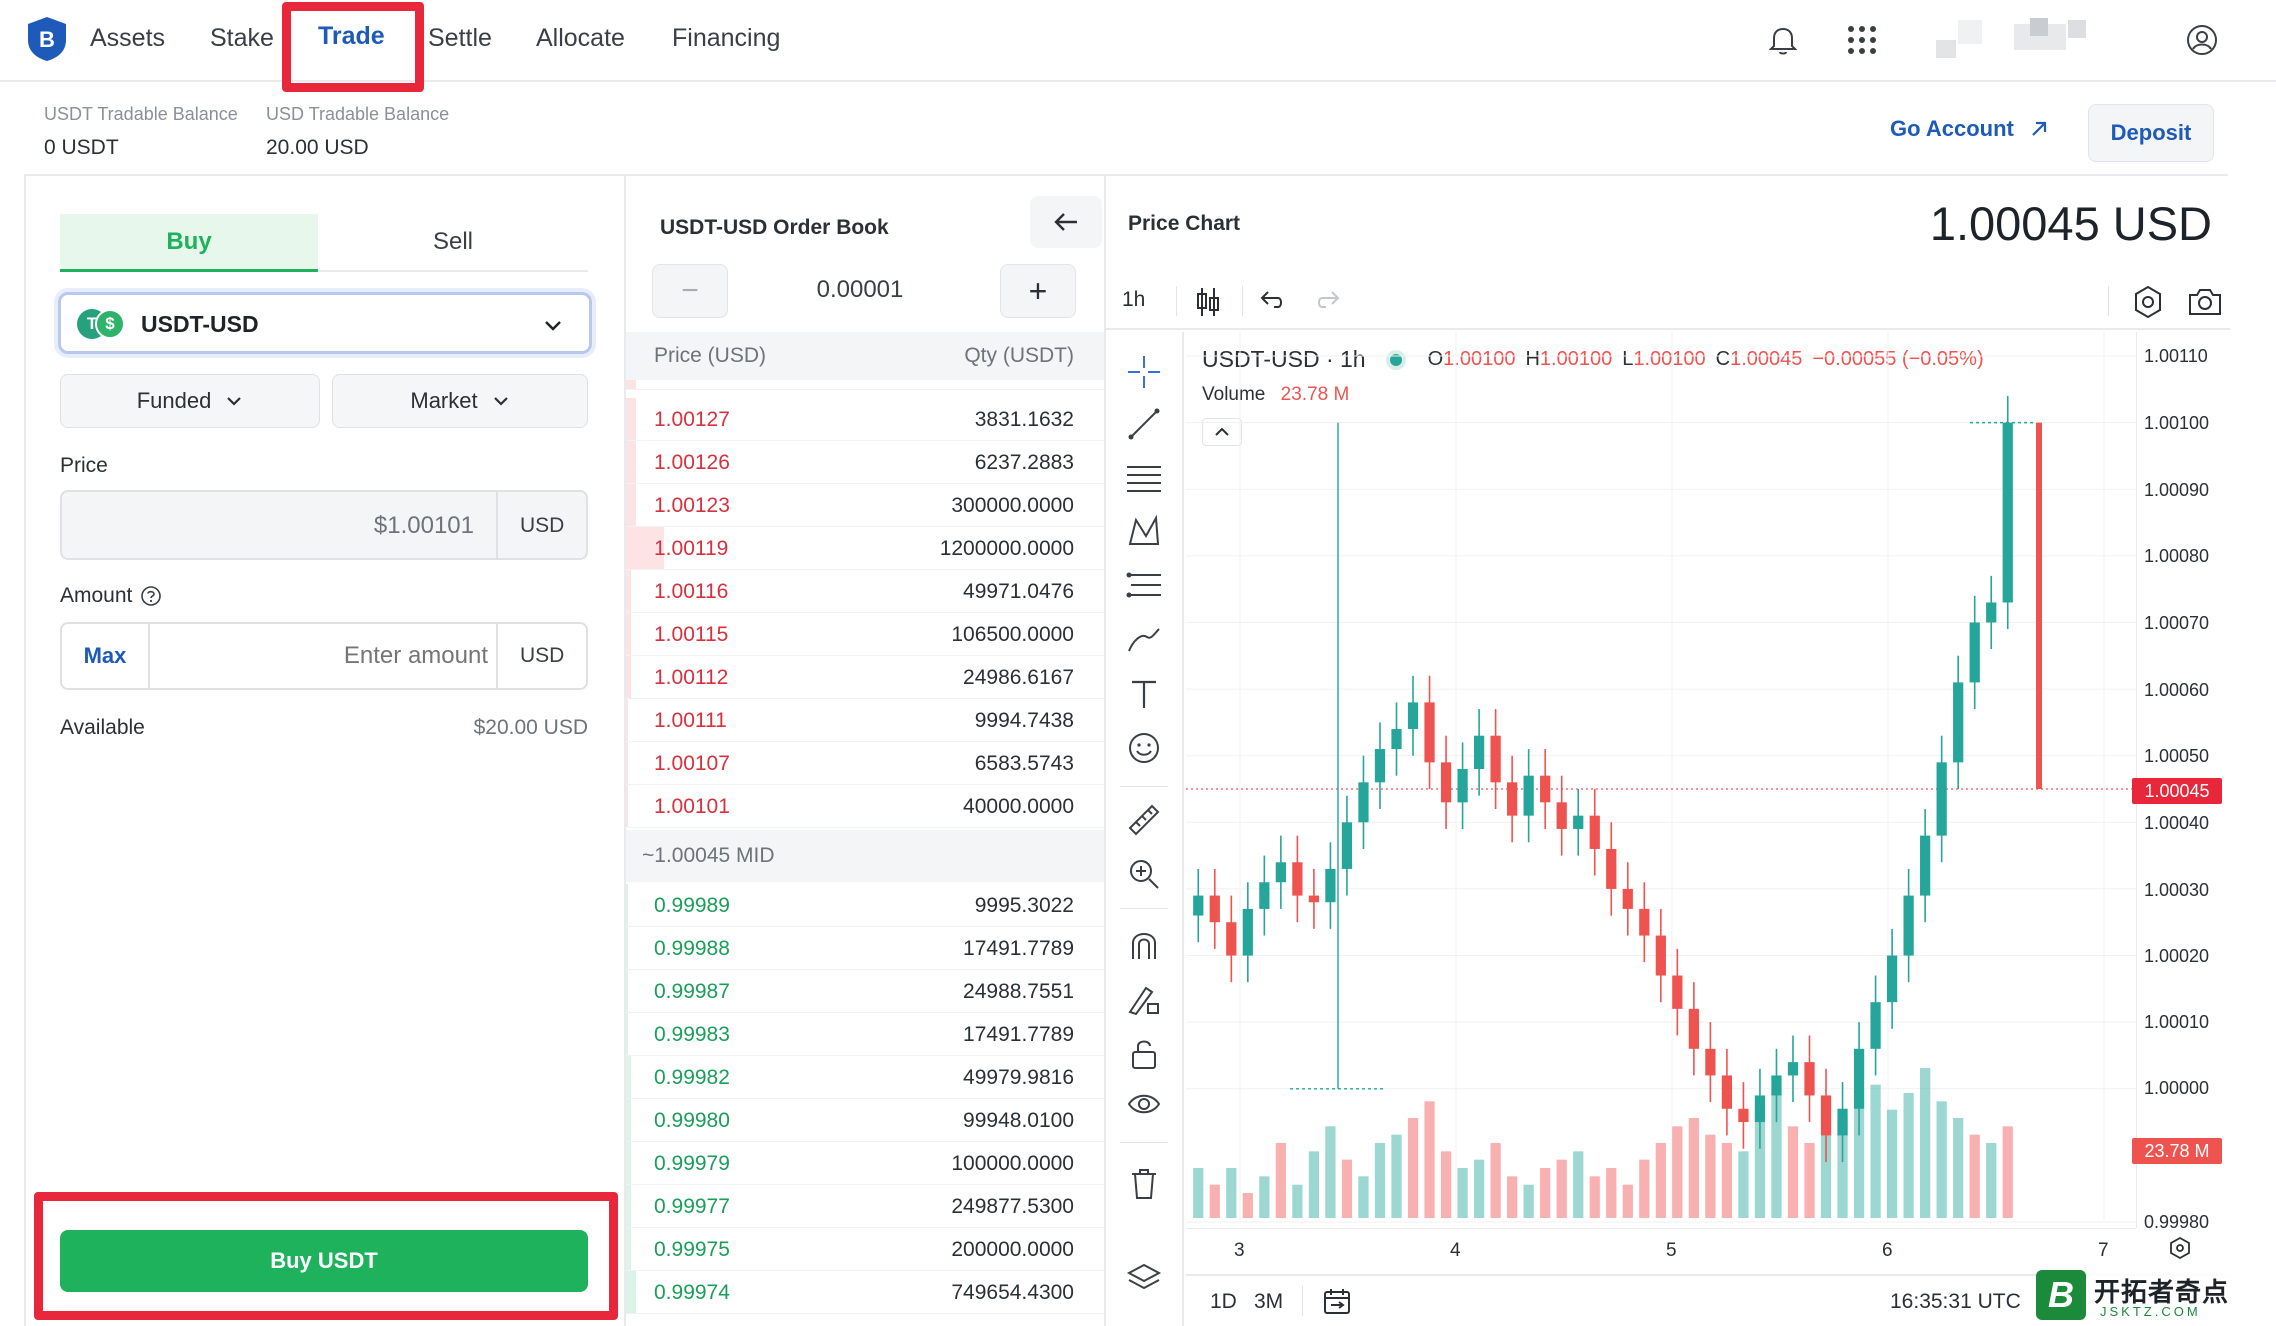 The image size is (2276, 1326). What do you see at coordinates (1144, 946) in the screenshot?
I see `magnet-icon` at bounding box center [1144, 946].